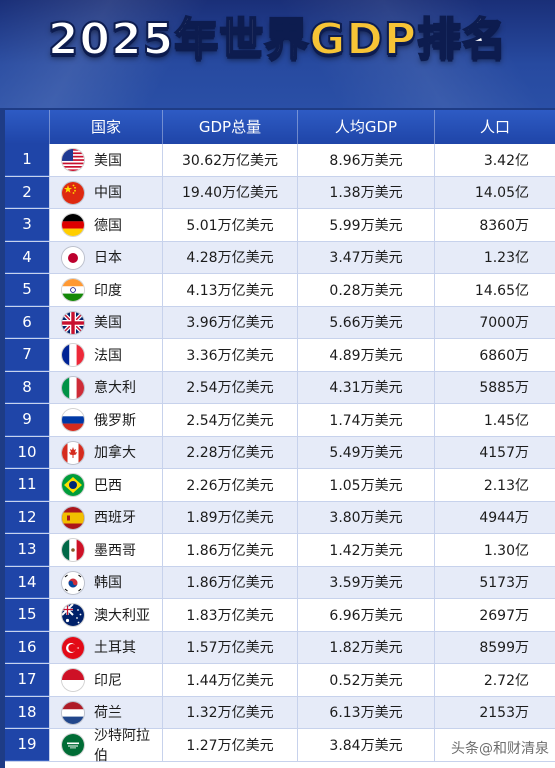 This screenshot has width=555, height=768. Describe the element at coordinates (365, 550) in the screenshot. I see `gdp-per-capita-cell: 1.42万美元` at that location.